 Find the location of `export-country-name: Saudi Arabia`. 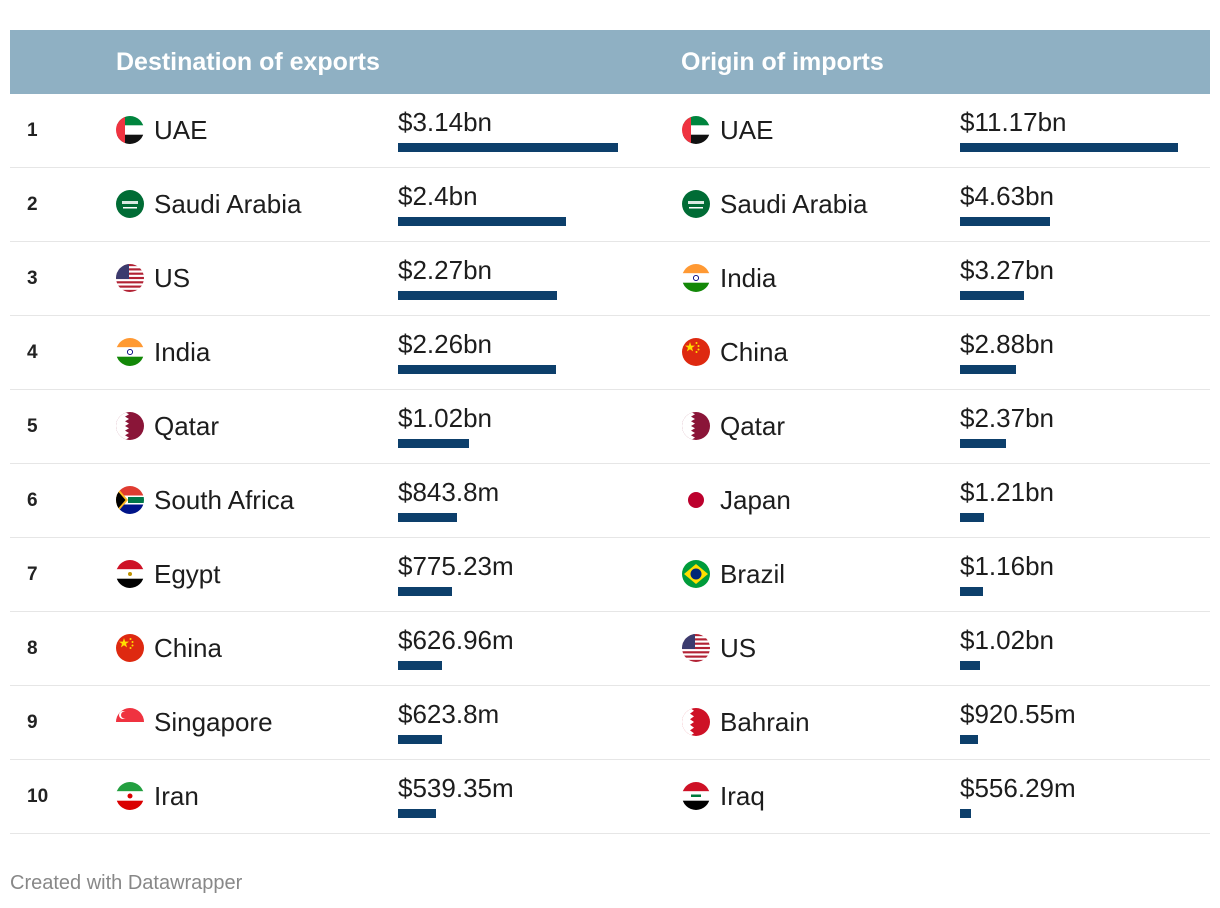

export-country-name: Saudi Arabia is located at coordinates (228, 204).